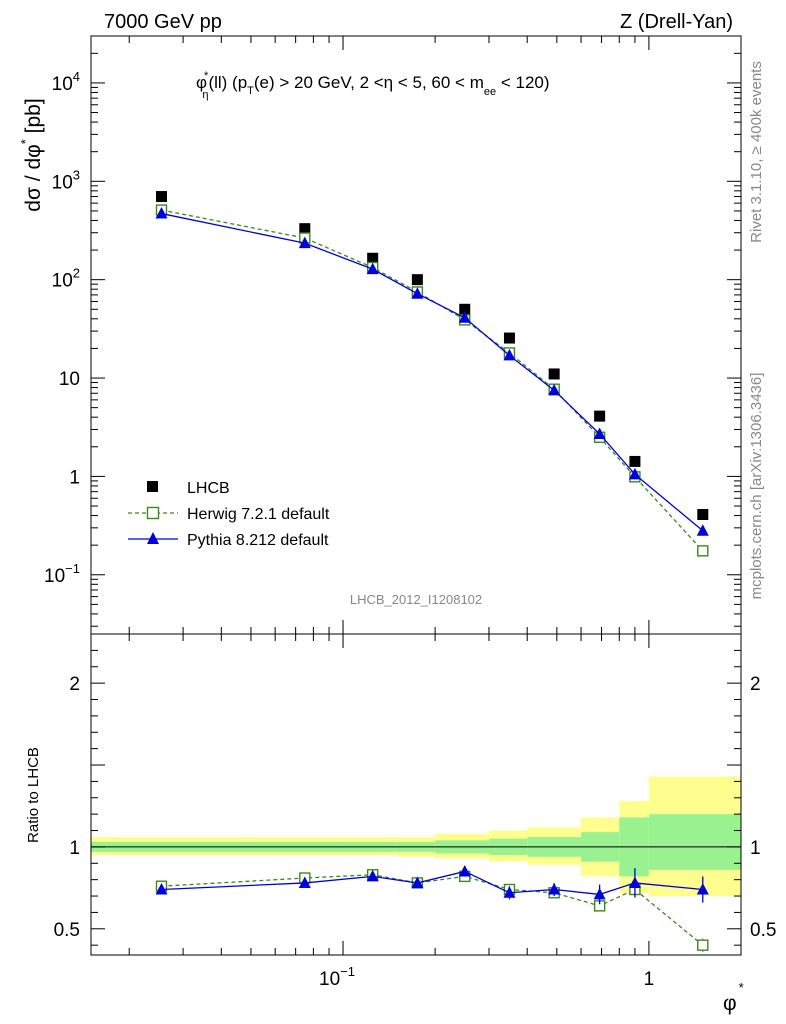 The width and height of the screenshot is (786, 1024). Describe the element at coordinates (490, 92) in the screenshot. I see `title-ee-sub: ee` at that location.